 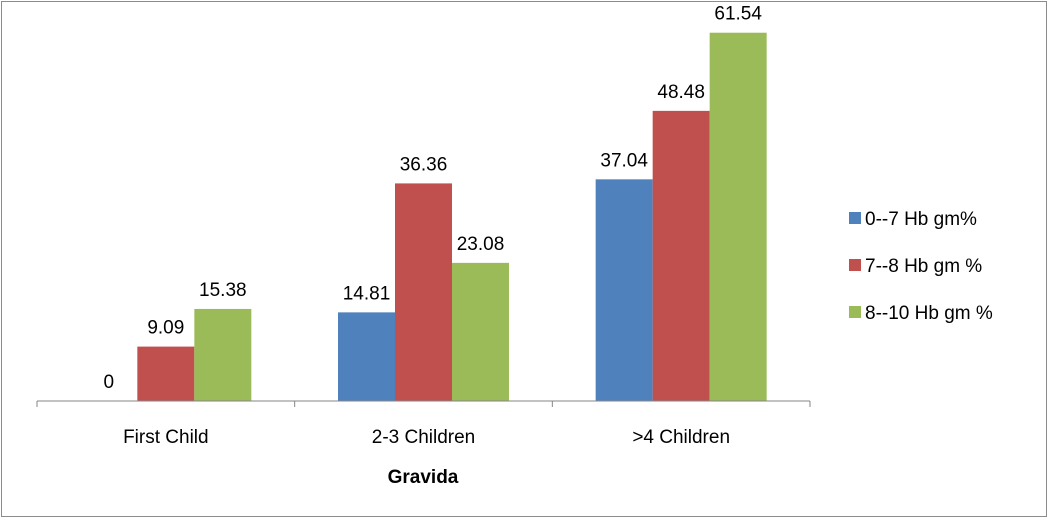 I want to click on legend: 0--7 Hb gm% 7--8 Hb gm % 8--10 Hb gm %, so click(x=921, y=266).